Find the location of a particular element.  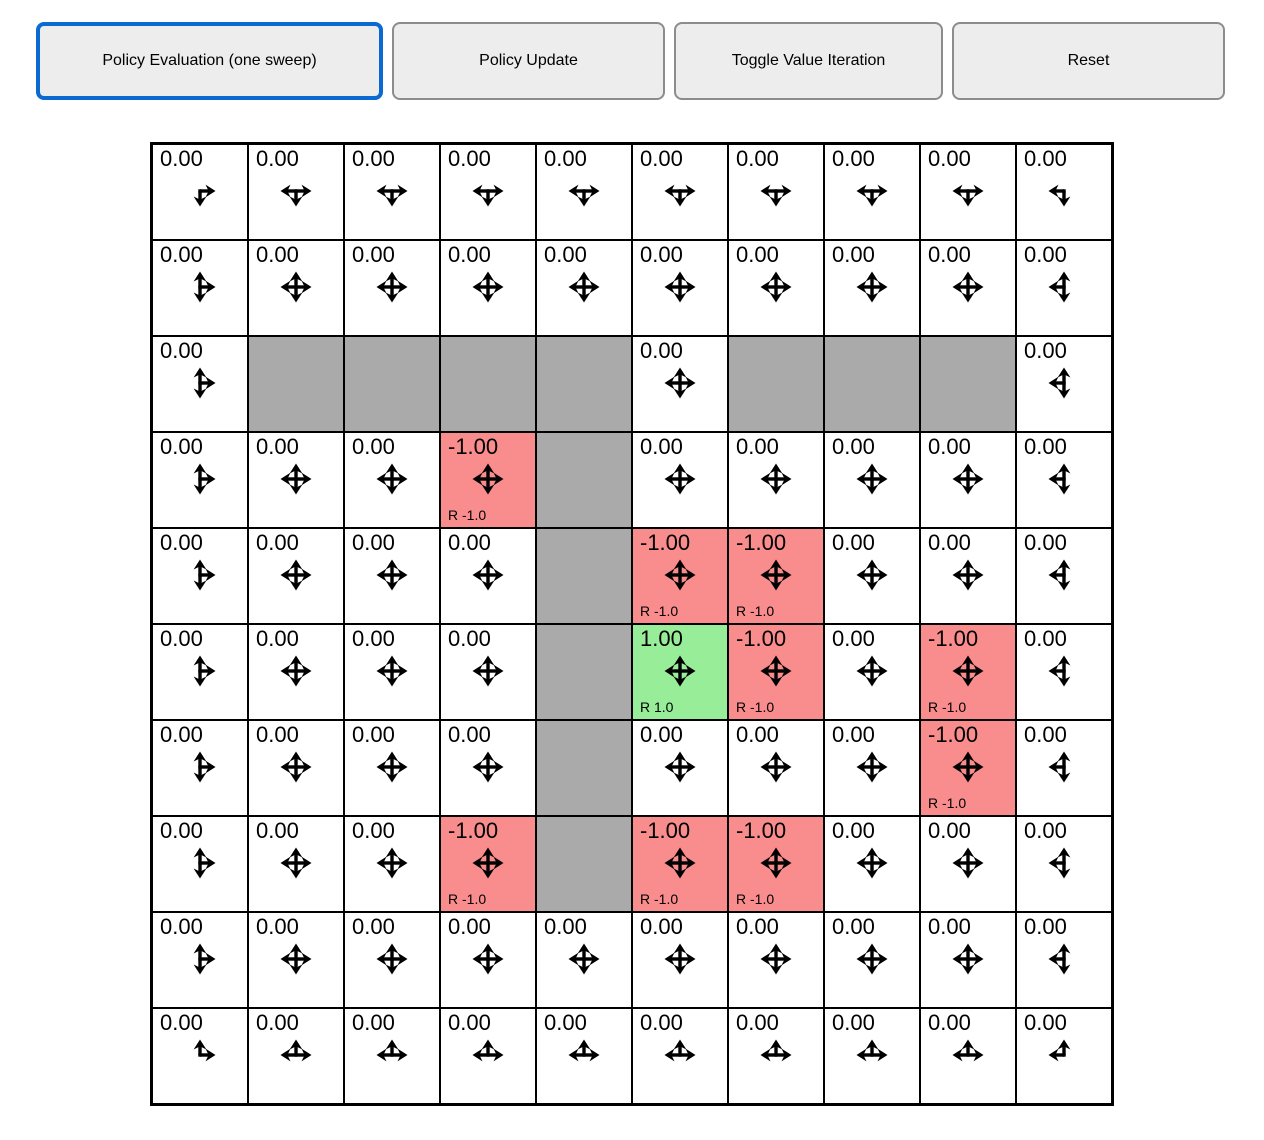

policy-update-button: Policy Update is located at coordinates (528, 61).